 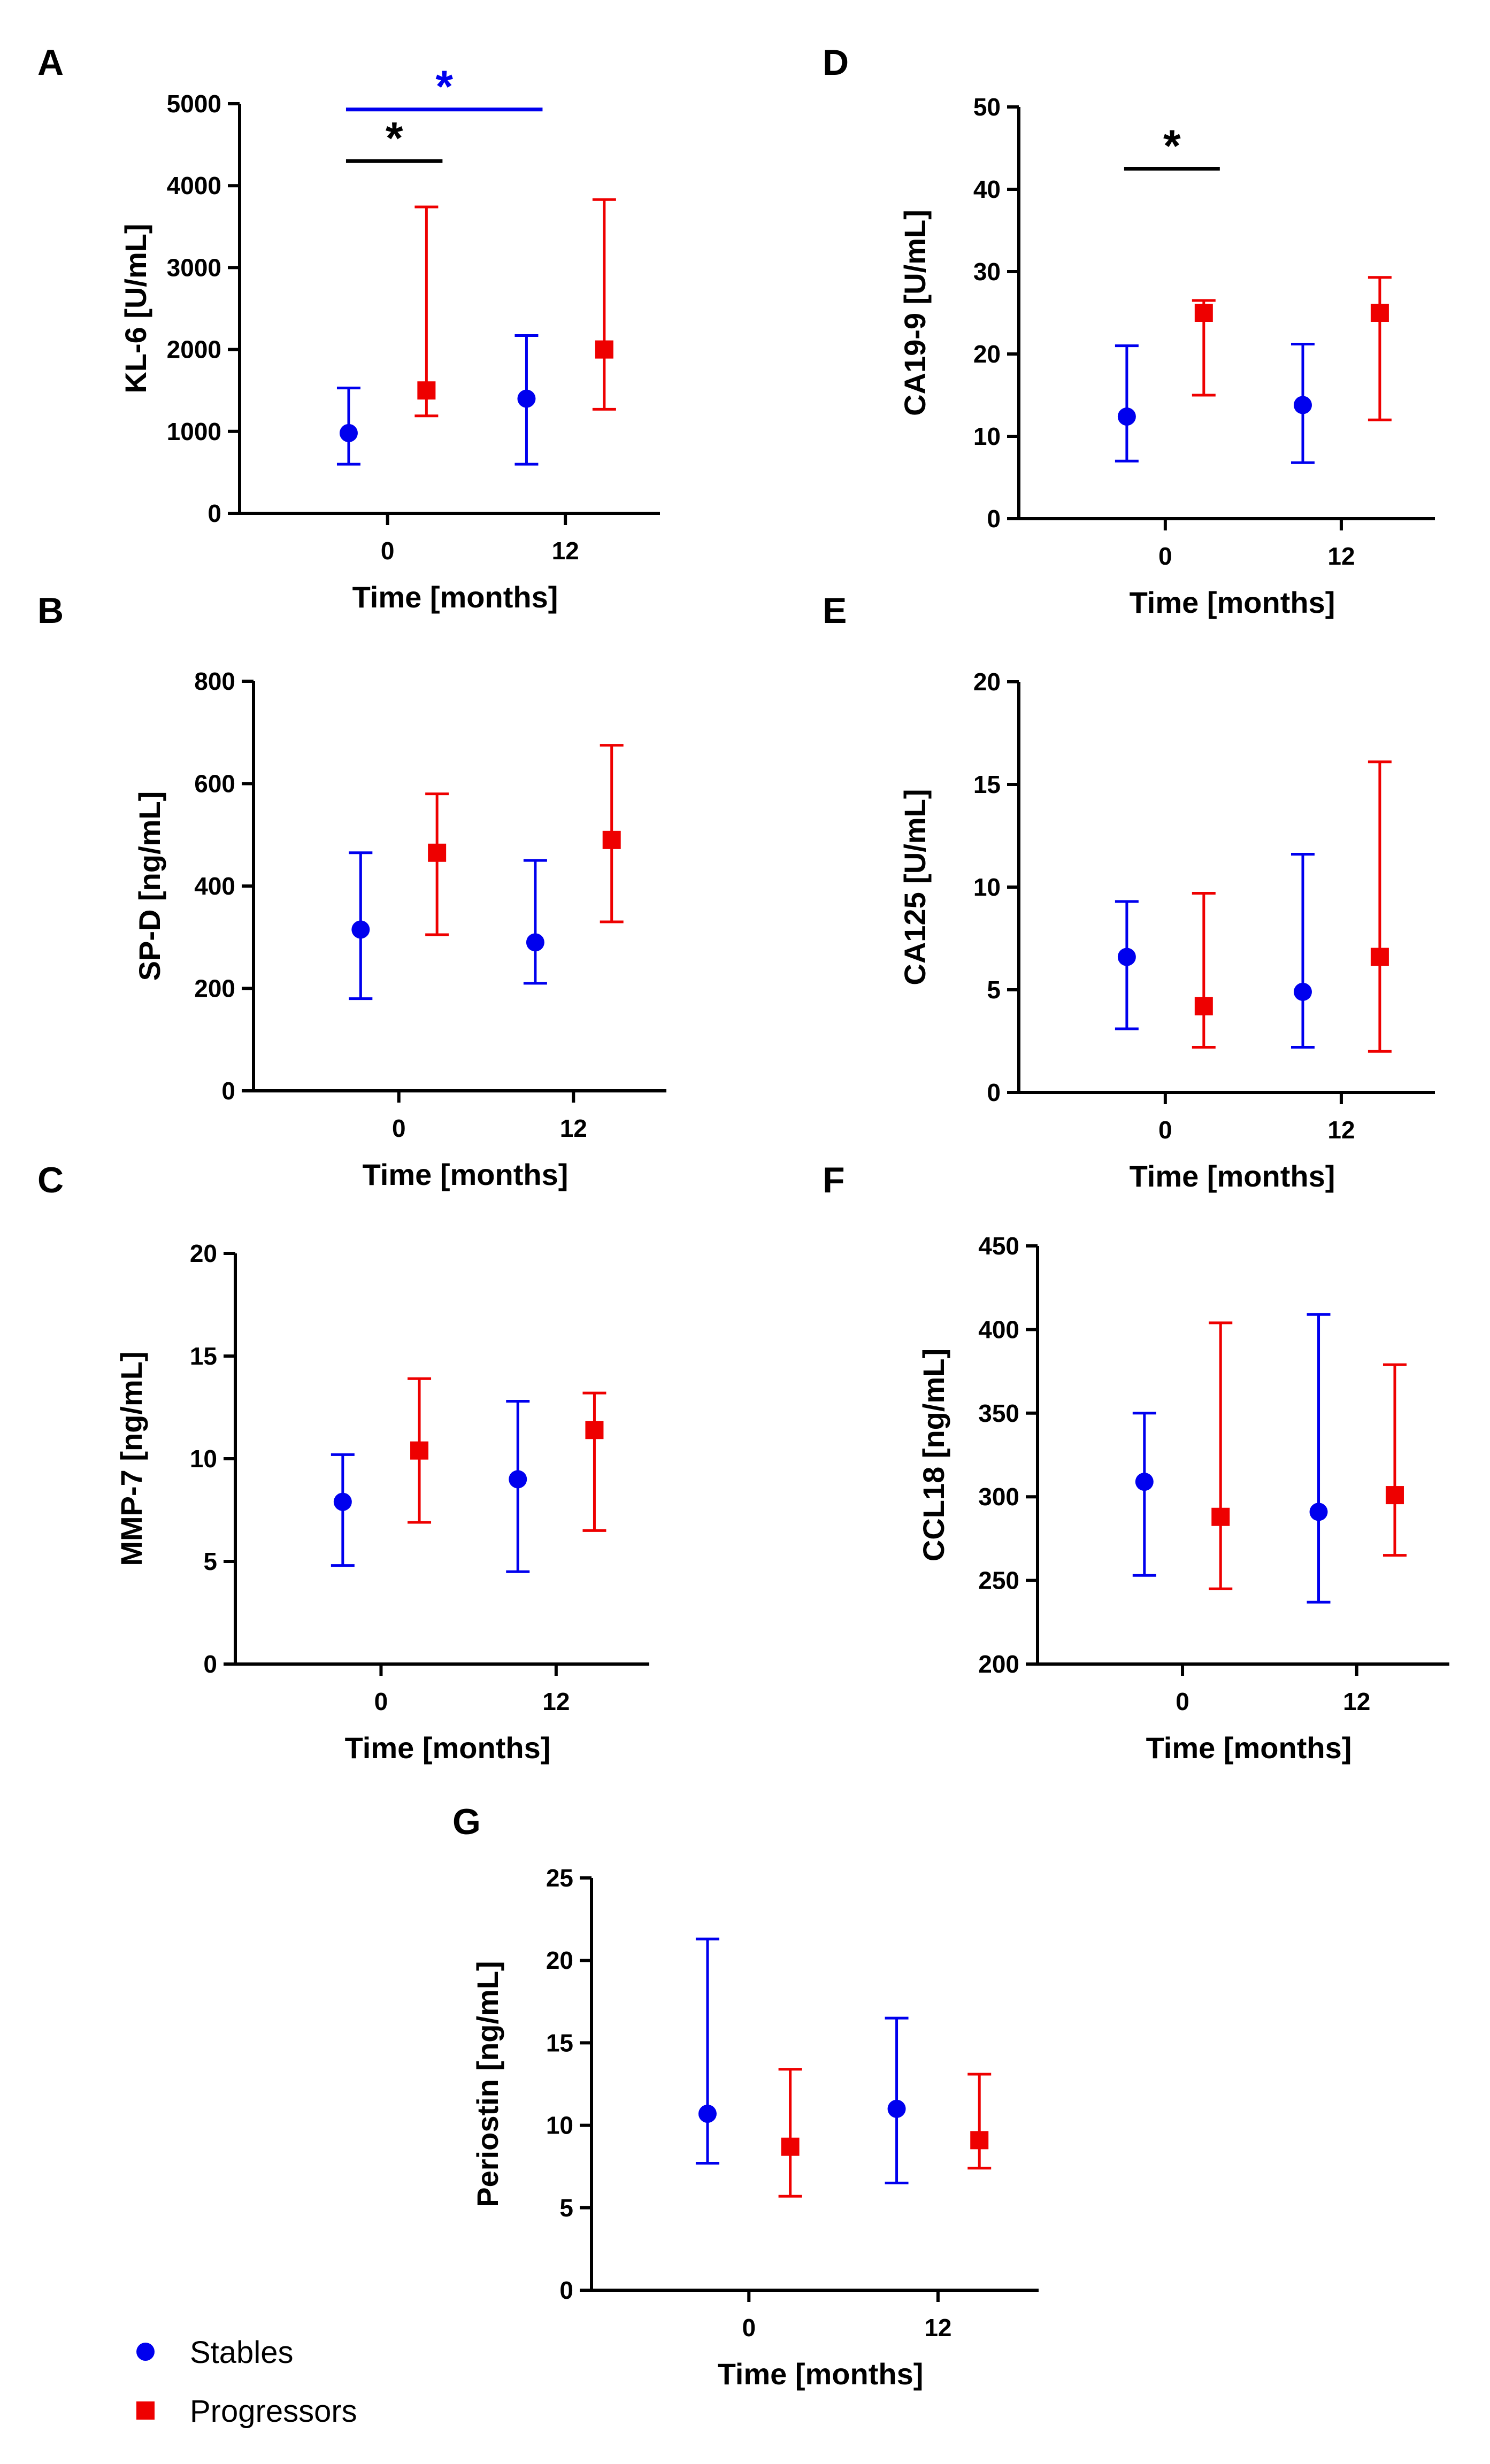 What do you see at coordinates (135, 308) in the screenshot?
I see `y-axis-label-a: KL-6 [U/mL]` at bounding box center [135, 308].